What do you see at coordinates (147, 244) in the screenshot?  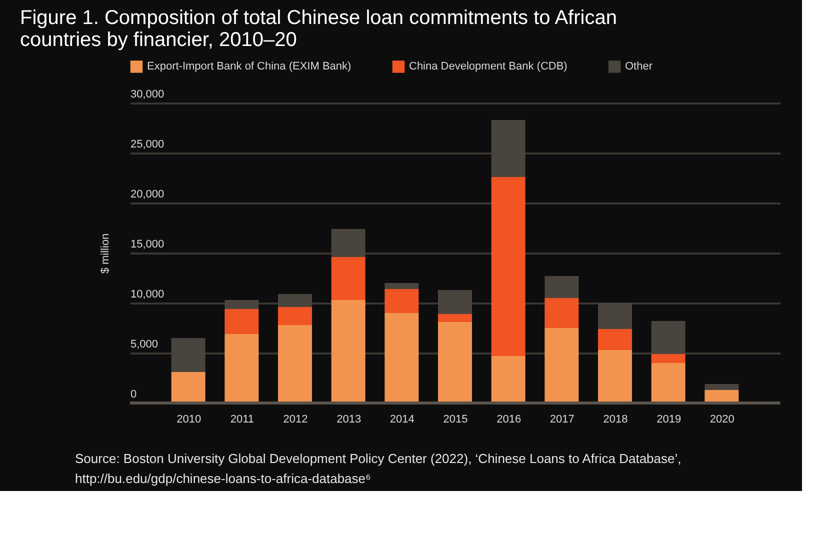 I see `y-tick-label: 15,000` at bounding box center [147, 244].